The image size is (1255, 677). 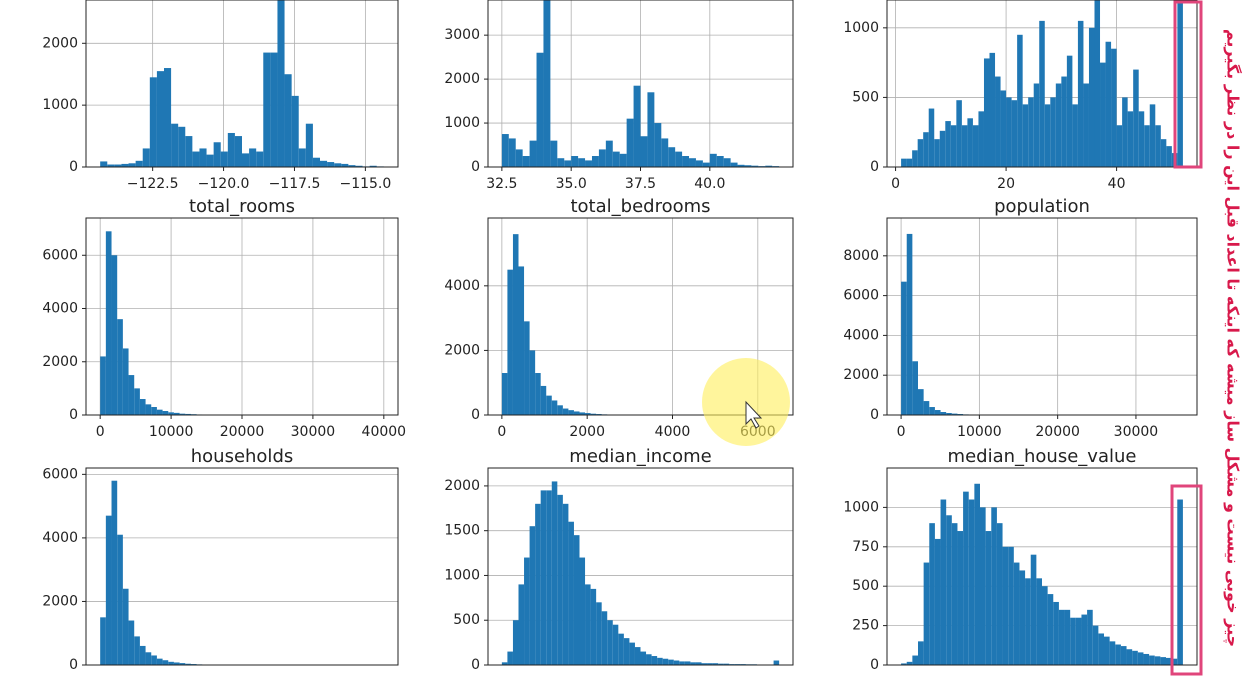 I want to click on x-tick-label: 20, so click(x=1006, y=184).